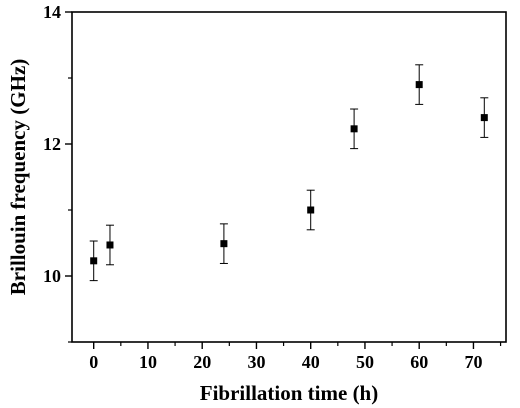 Image resolution: width=520 pixels, height=408 pixels. What do you see at coordinates (473, 362) in the screenshot?
I see `x-tick-label: 70` at bounding box center [473, 362].